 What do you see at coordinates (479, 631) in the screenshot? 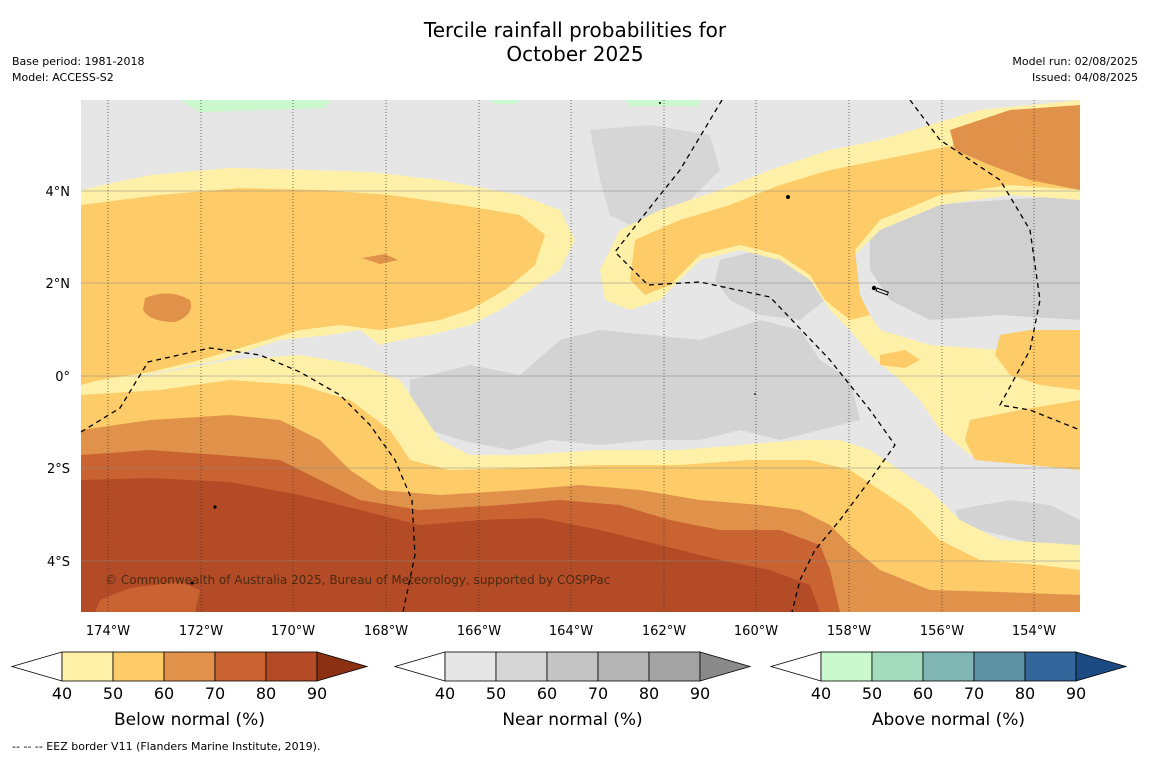
I see `lon-label-166w: 166°W` at bounding box center [479, 631].